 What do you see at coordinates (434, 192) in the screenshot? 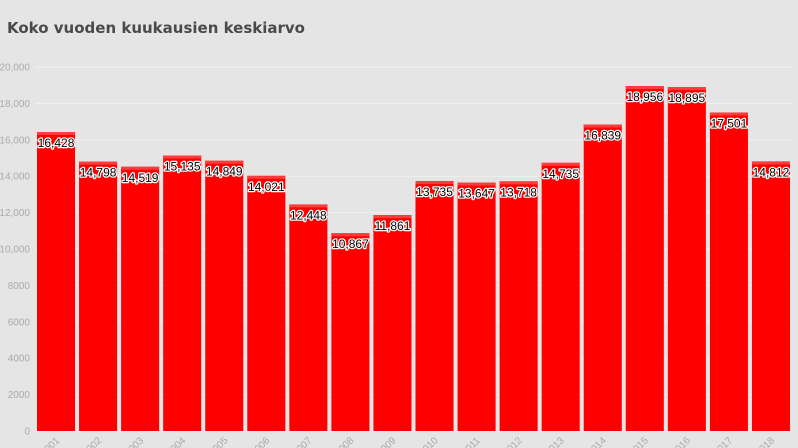
I see `data-label: 13,735` at bounding box center [434, 192].